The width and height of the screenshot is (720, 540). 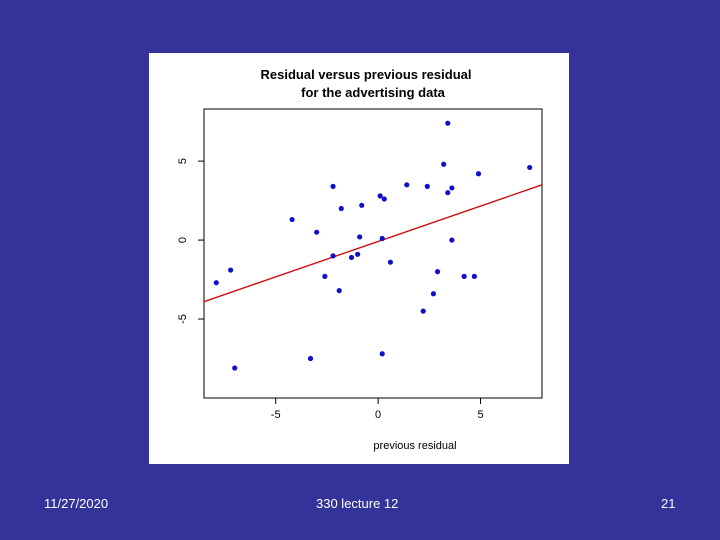 I want to click on footer-slide-number: 21, so click(x=668, y=503).